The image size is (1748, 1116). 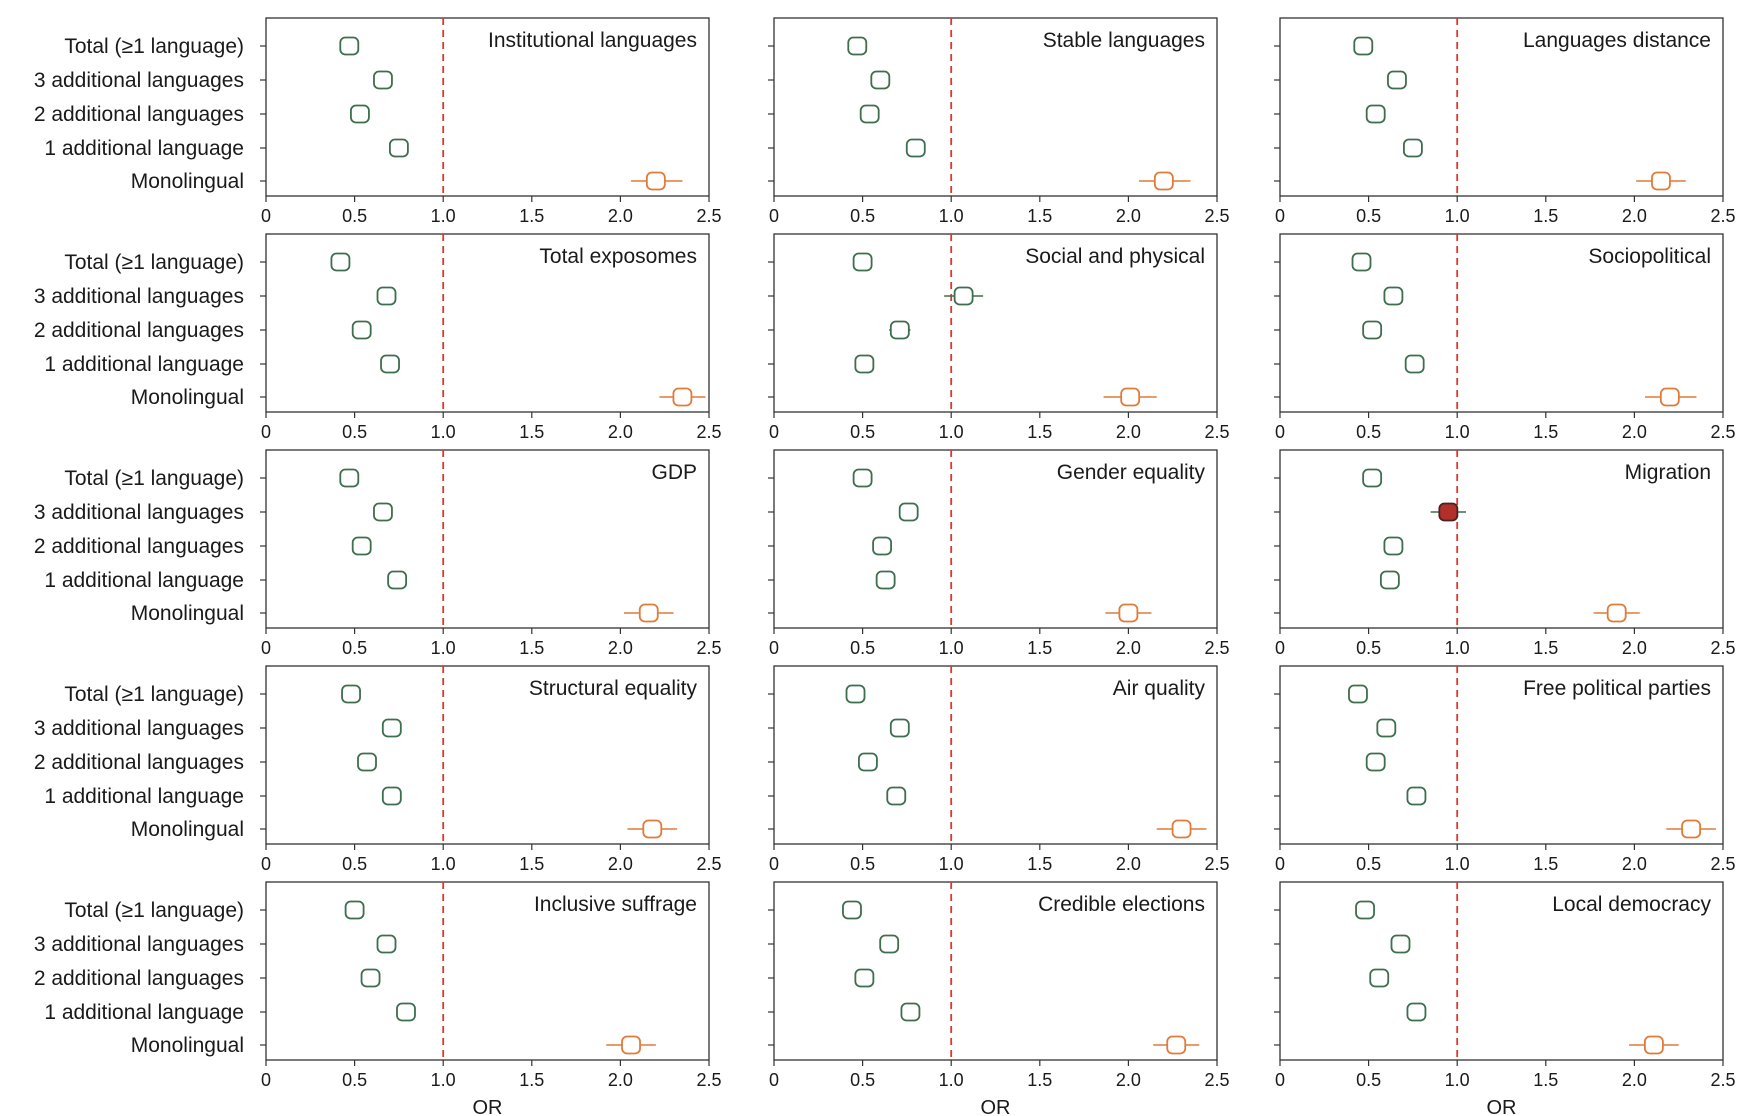 What do you see at coordinates (615, 904) in the screenshot?
I see `panel-title: Inclusive suffrage` at bounding box center [615, 904].